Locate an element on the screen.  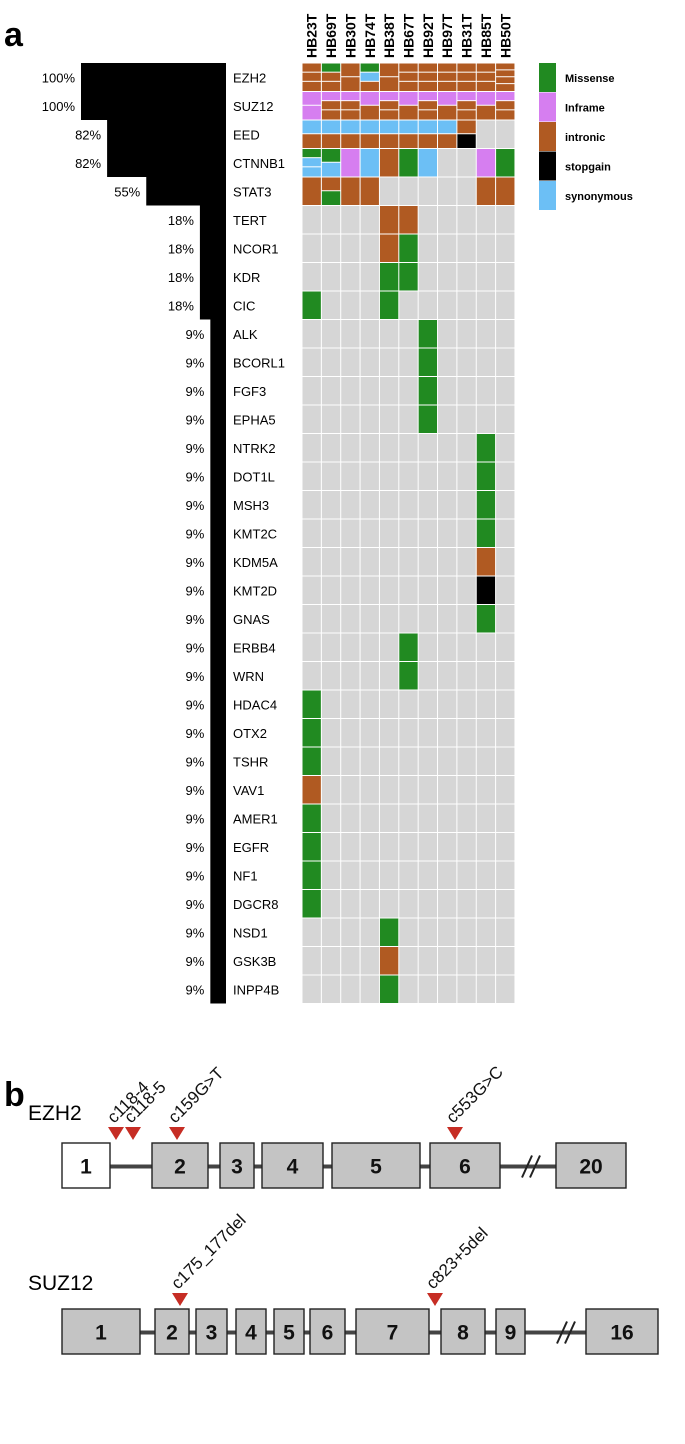
exon-label: 8 is located at coordinates (463, 1333).